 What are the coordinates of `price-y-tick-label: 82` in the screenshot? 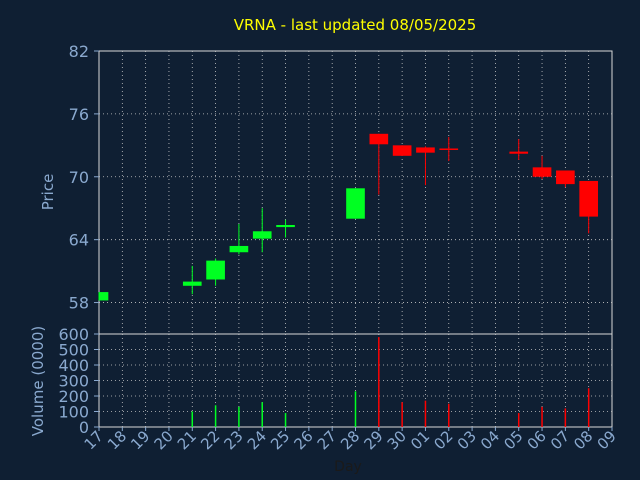 It's located at (79, 51).